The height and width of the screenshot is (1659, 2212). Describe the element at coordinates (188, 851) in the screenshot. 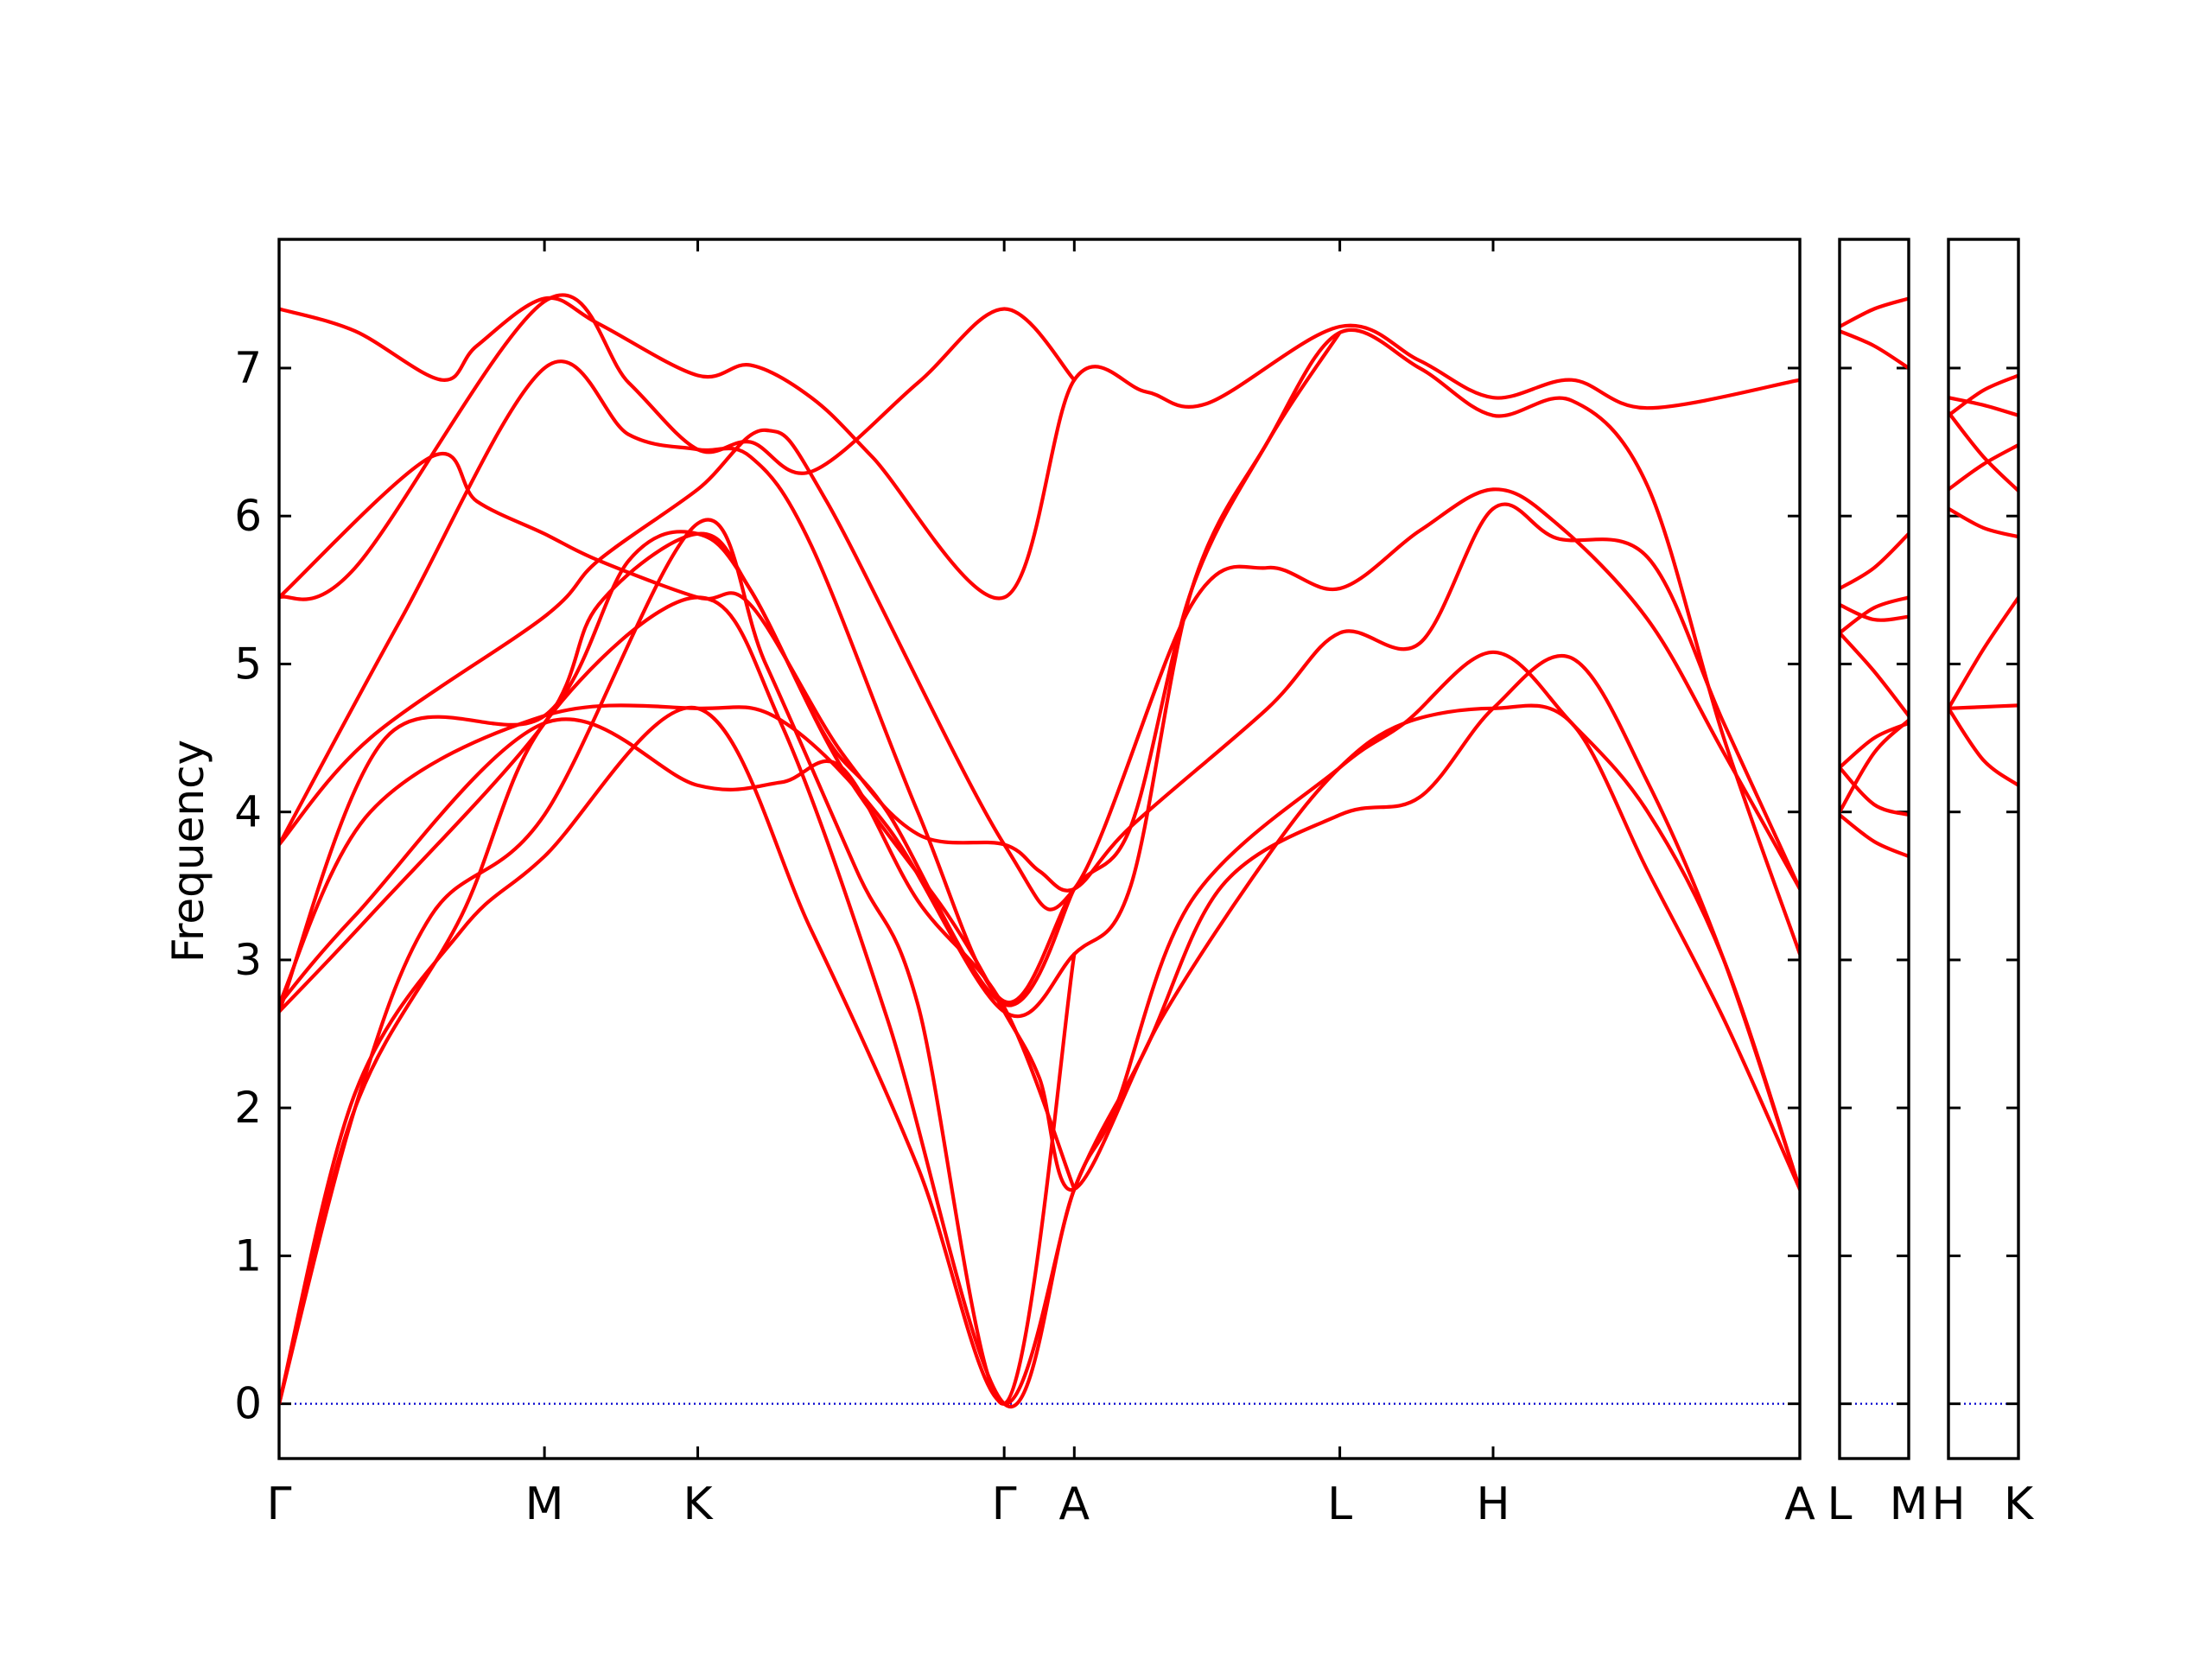

I see `y-axis-title: Frequency` at that location.